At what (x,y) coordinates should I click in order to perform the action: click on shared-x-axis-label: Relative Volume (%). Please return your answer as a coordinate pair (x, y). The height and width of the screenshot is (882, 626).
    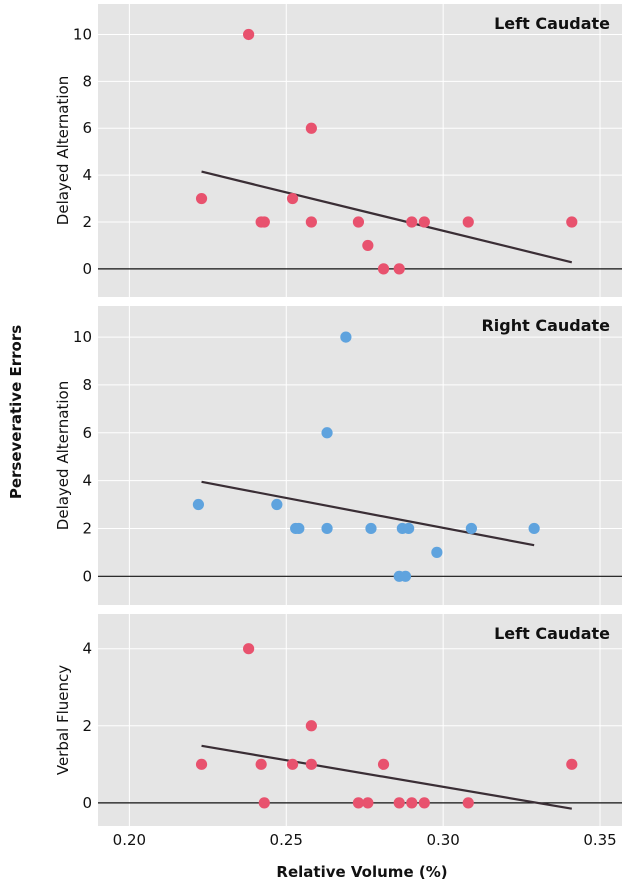
    Looking at the image, I should click on (361, 872).